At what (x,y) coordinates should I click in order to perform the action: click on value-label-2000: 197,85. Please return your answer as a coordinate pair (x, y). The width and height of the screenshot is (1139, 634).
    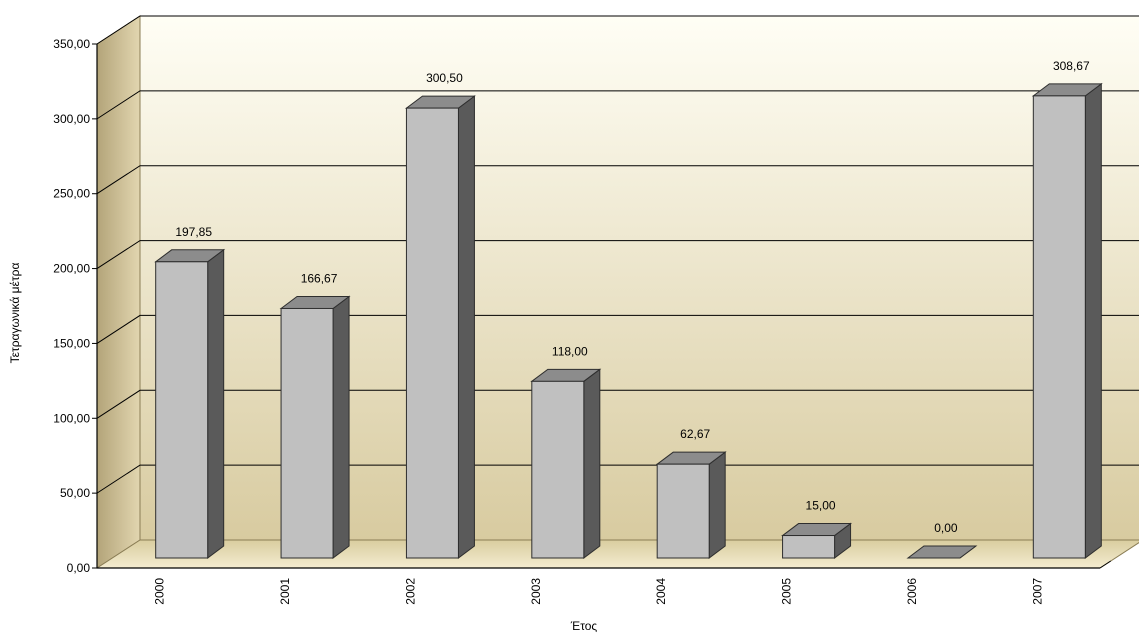
    Looking at the image, I should click on (193, 232).